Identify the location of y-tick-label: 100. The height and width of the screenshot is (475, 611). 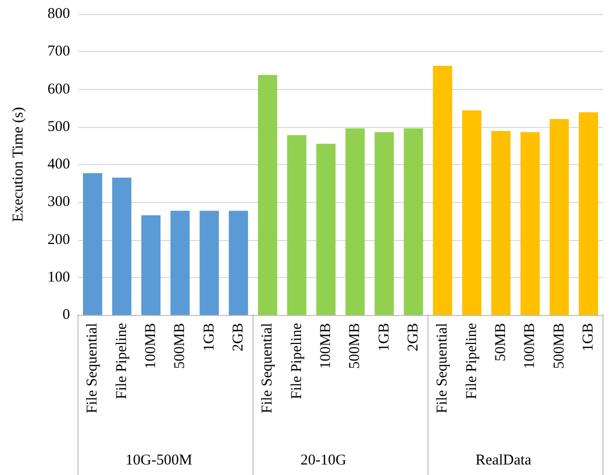
(59, 277).